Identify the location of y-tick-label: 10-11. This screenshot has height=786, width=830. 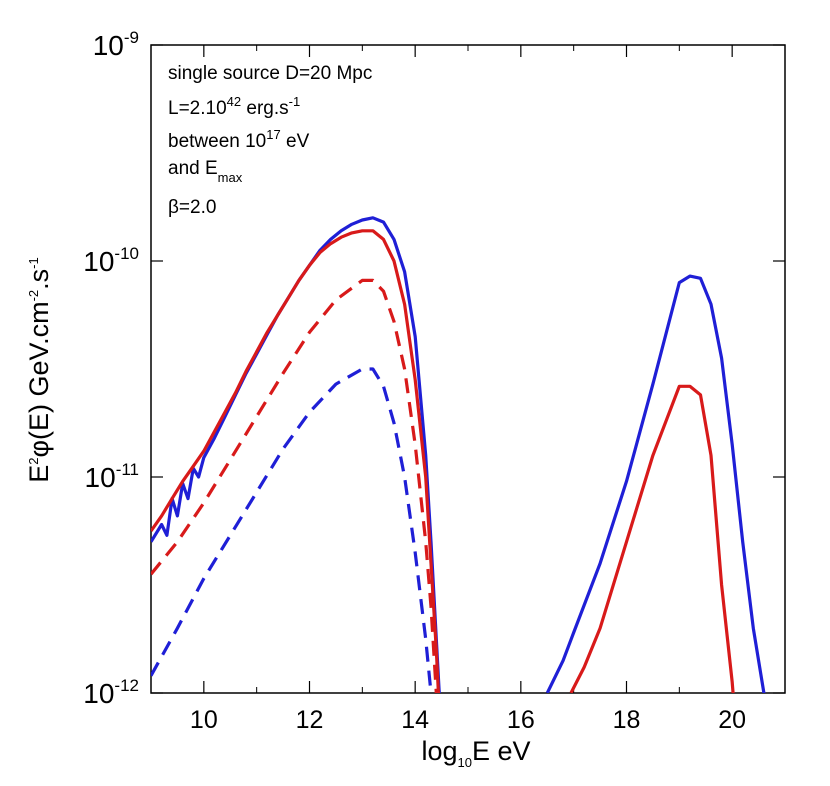
(112, 476).